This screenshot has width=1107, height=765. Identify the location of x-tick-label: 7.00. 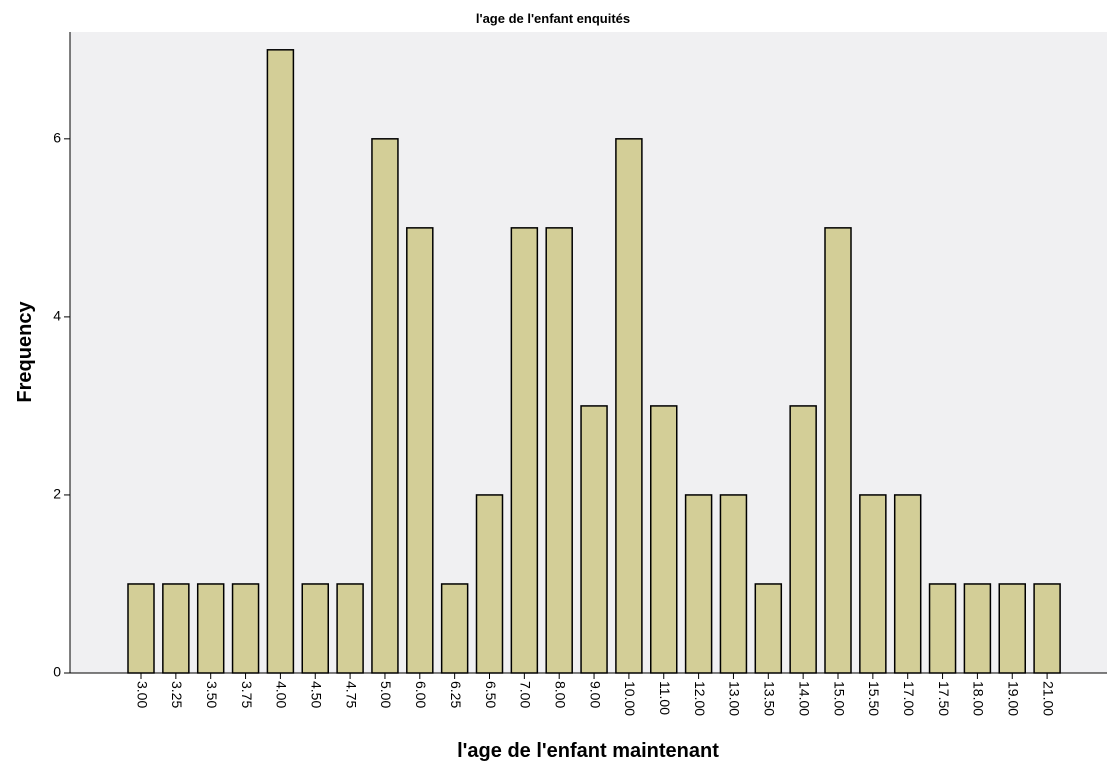
(526, 694).